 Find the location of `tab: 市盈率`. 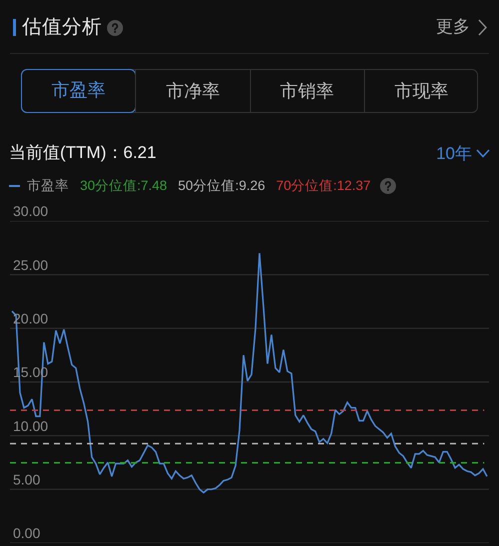

tab: 市盈率 is located at coordinates (78, 91).